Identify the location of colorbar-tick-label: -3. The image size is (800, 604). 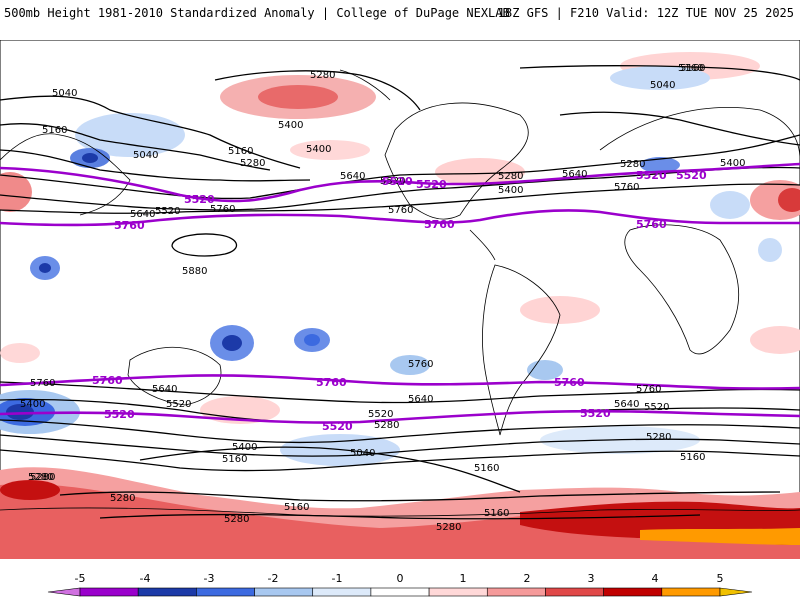
(209, 578).